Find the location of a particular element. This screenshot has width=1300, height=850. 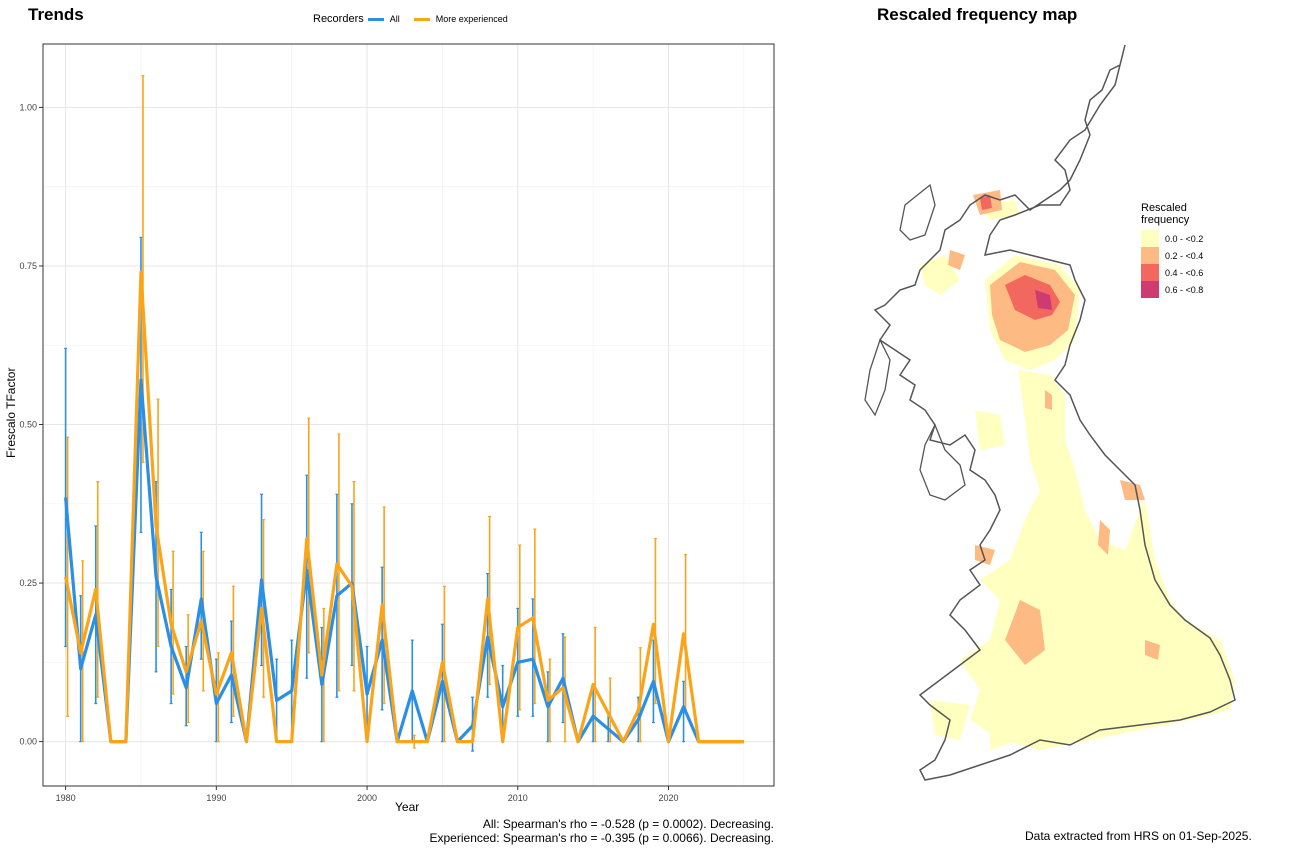

map-legend-title-line1: Rescaled is located at coordinates (1164, 208).